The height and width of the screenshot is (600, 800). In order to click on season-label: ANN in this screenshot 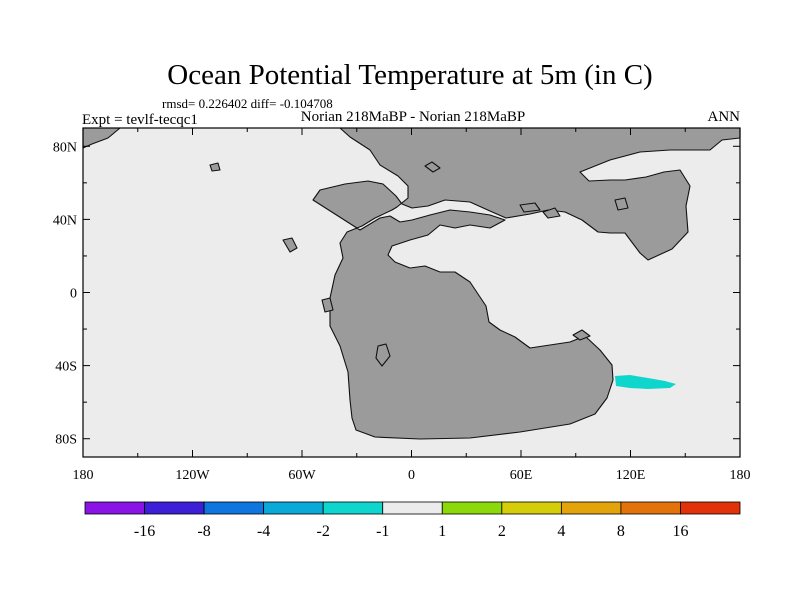, I will do `click(724, 117)`.